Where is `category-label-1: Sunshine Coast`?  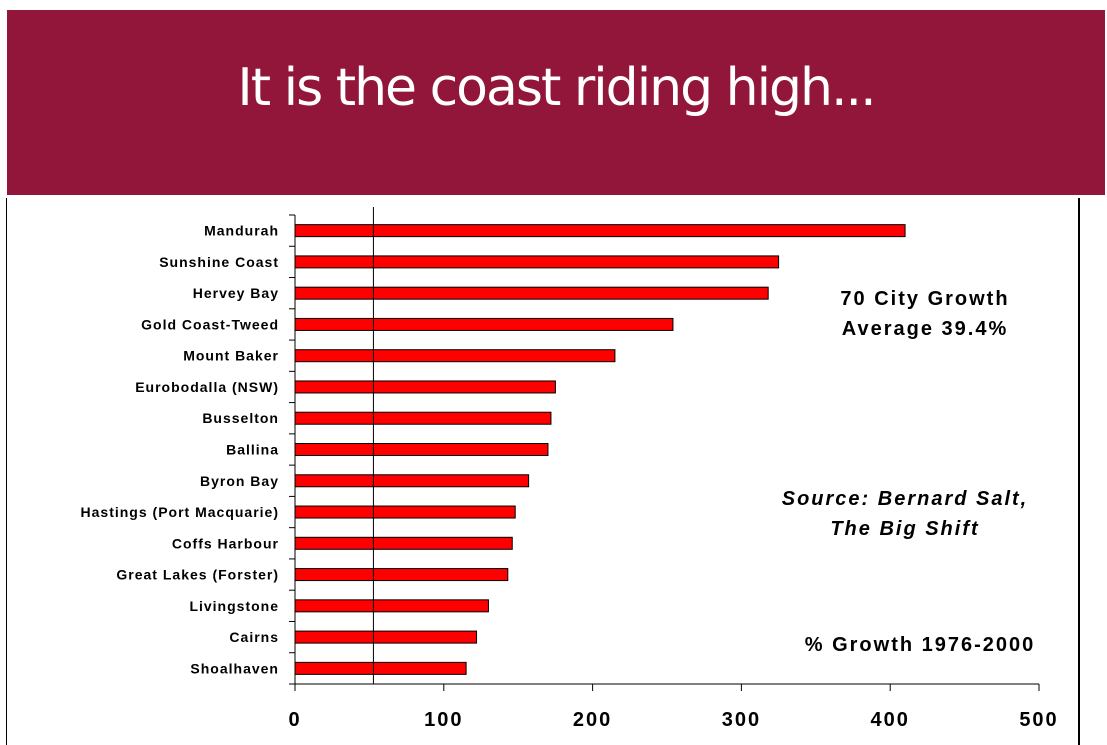
category-label-1: Sunshine Coast is located at coordinates (219, 262).